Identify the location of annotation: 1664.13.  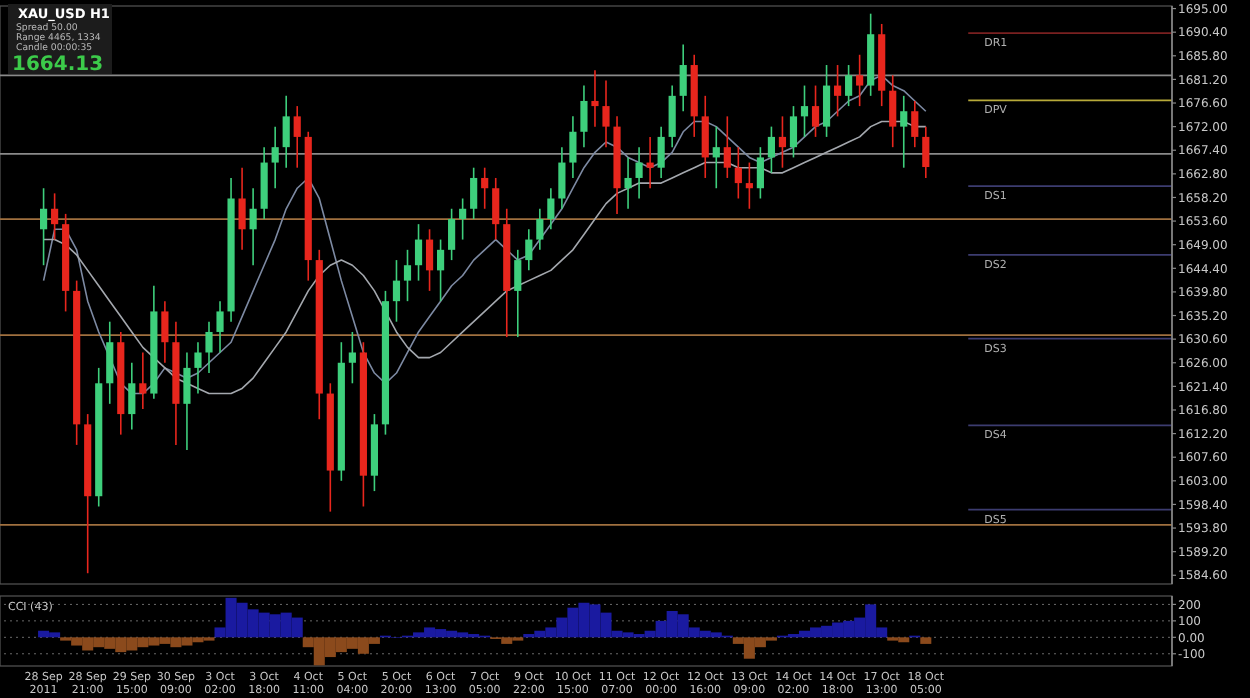
(58, 65).